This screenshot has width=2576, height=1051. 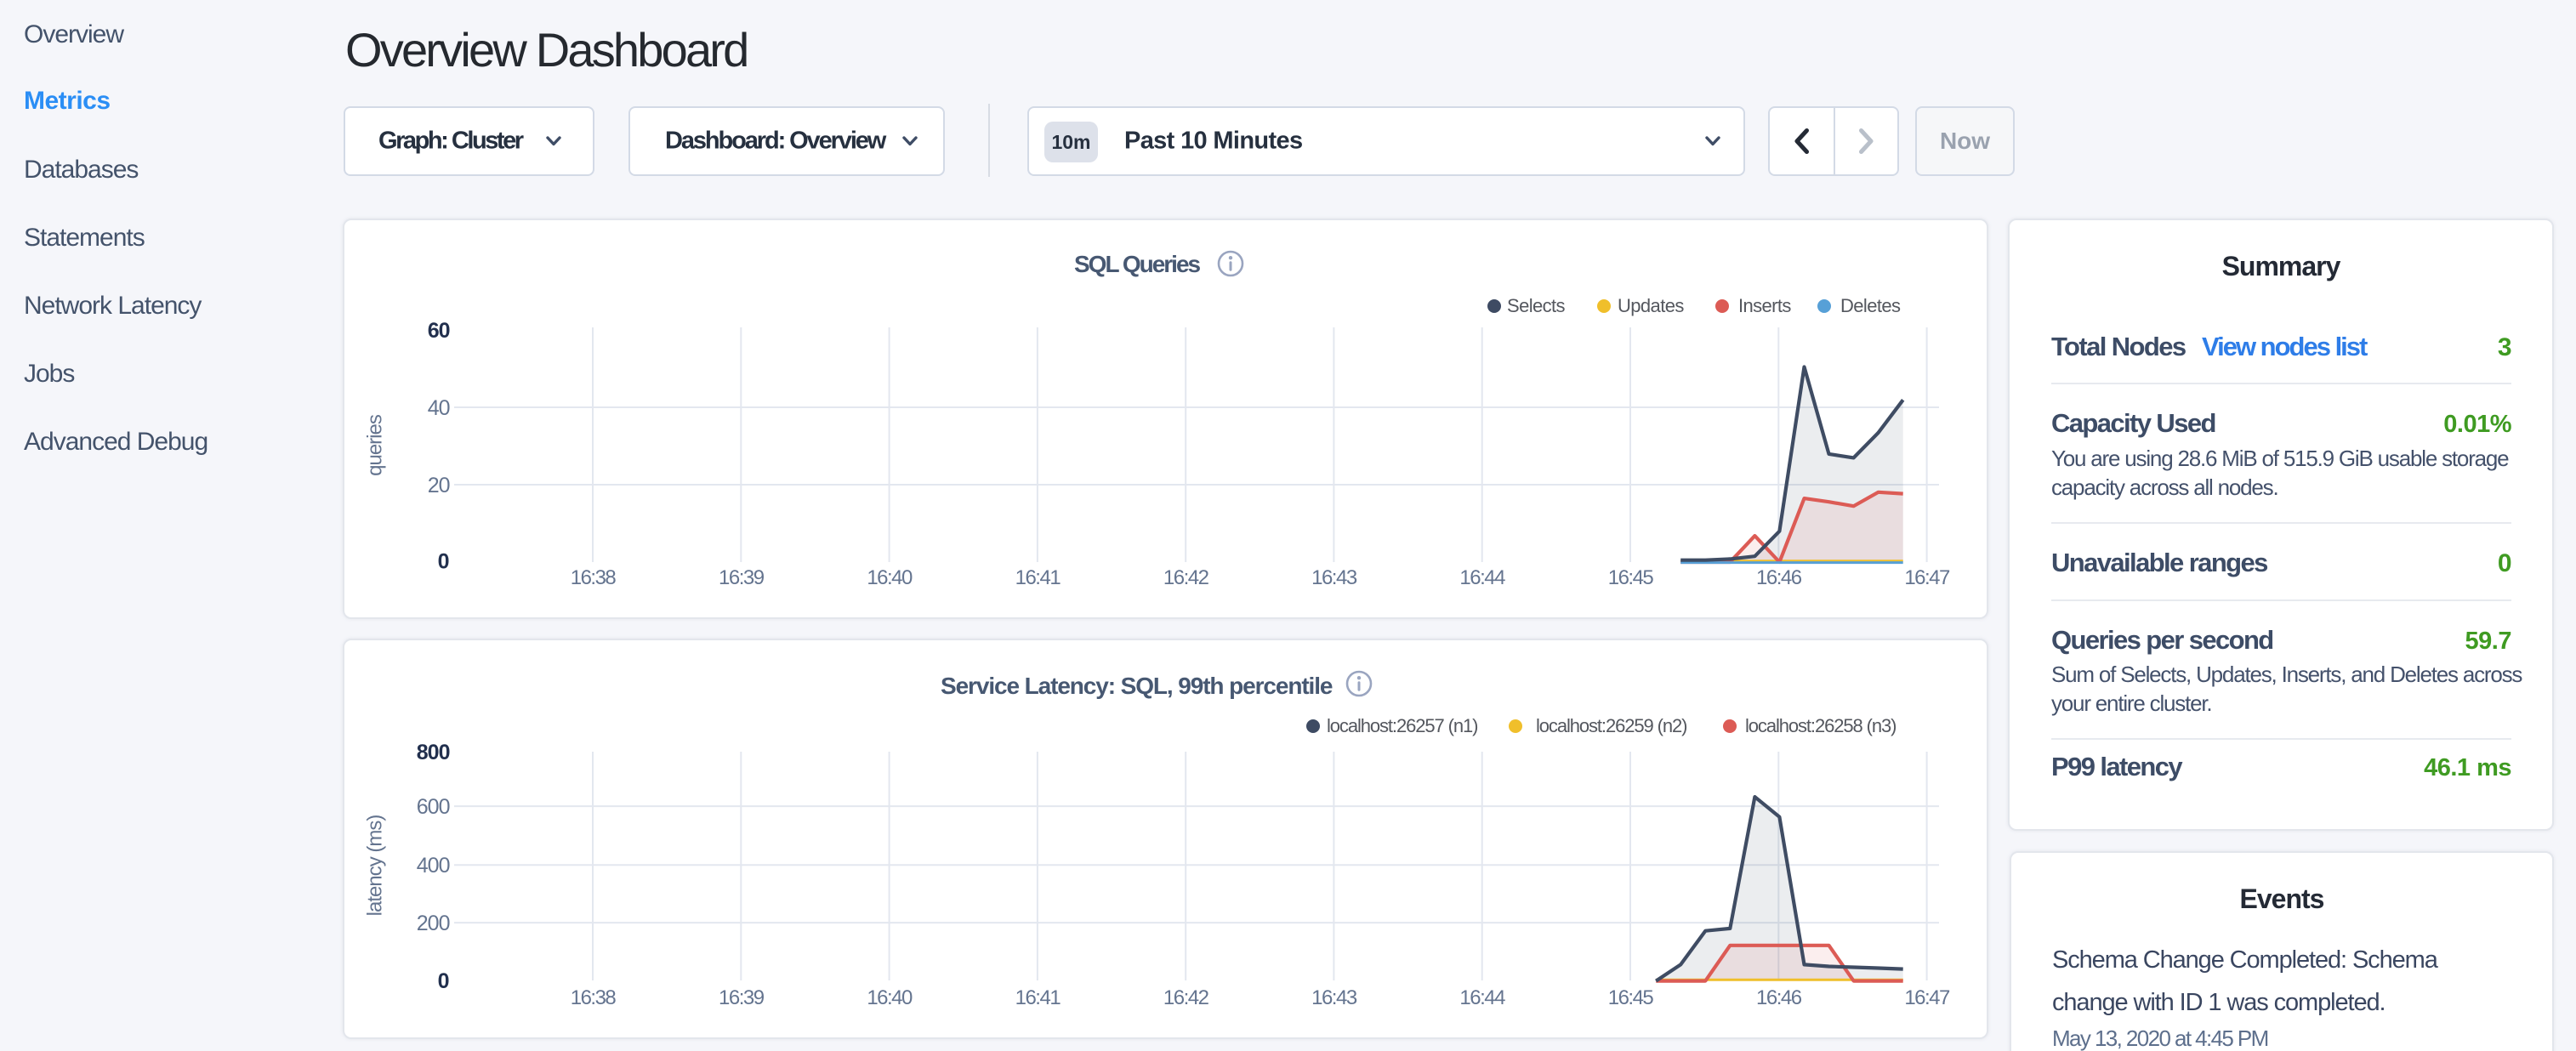 I want to click on svg-text: 40, so click(x=439, y=408).